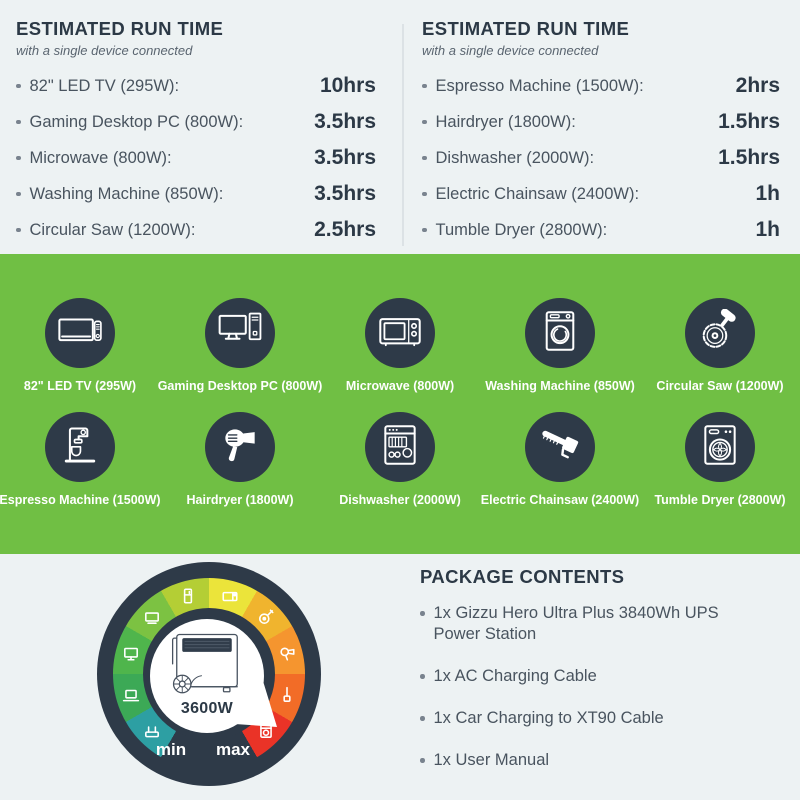 The width and height of the screenshot is (800, 800). Describe the element at coordinates (240, 386) in the screenshot. I see `device-icon-label: Gaming Desktop PC (800W)` at that location.